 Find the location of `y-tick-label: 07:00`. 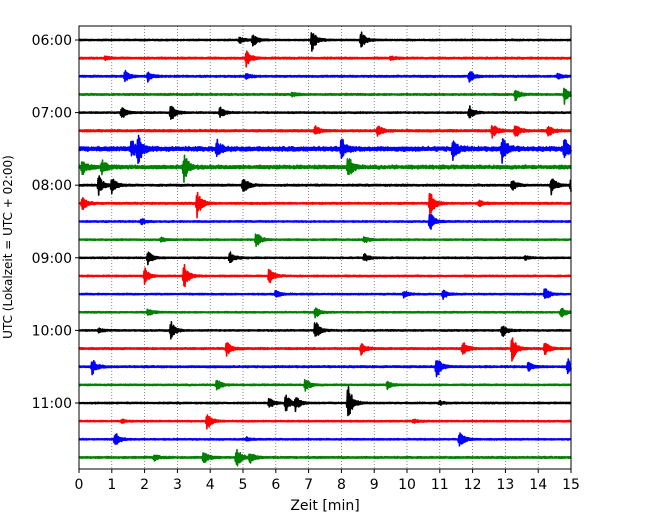

y-tick-label: 07:00 is located at coordinates (52, 114).